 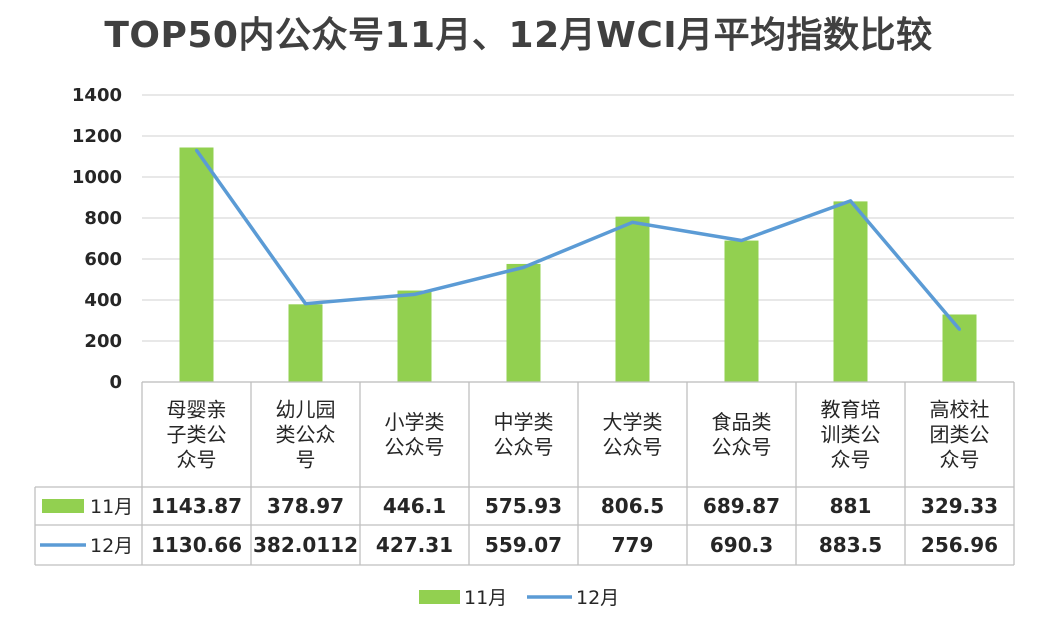 What do you see at coordinates (115, 382) in the screenshot?
I see `y-tick-label: 0` at bounding box center [115, 382].